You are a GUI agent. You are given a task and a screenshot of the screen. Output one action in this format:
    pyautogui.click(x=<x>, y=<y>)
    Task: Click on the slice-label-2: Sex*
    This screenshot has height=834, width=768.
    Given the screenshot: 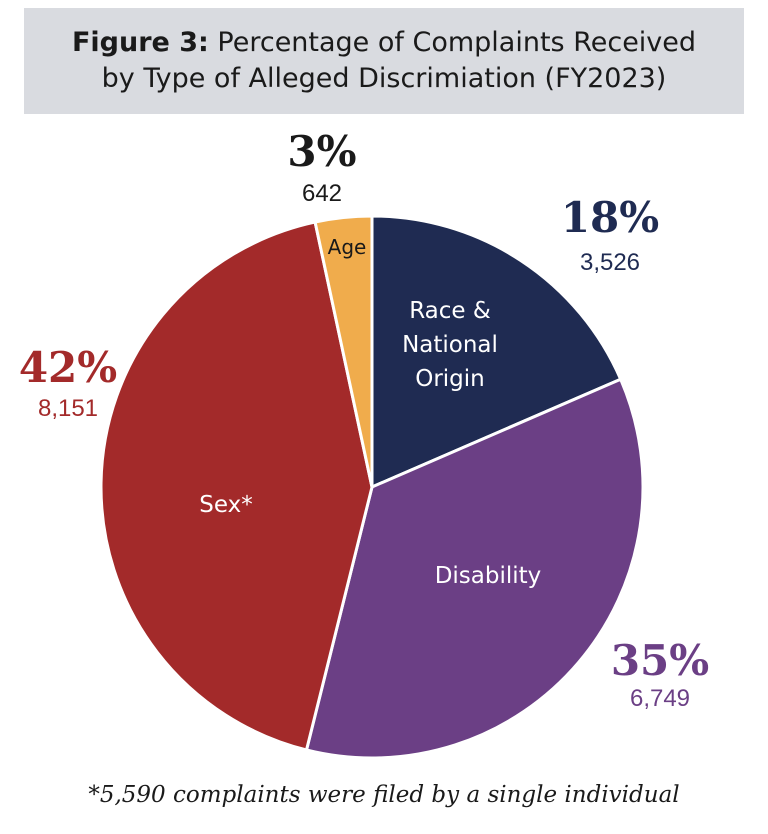 What is the action you would take?
    pyautogui.click(x=225, y=505)
    